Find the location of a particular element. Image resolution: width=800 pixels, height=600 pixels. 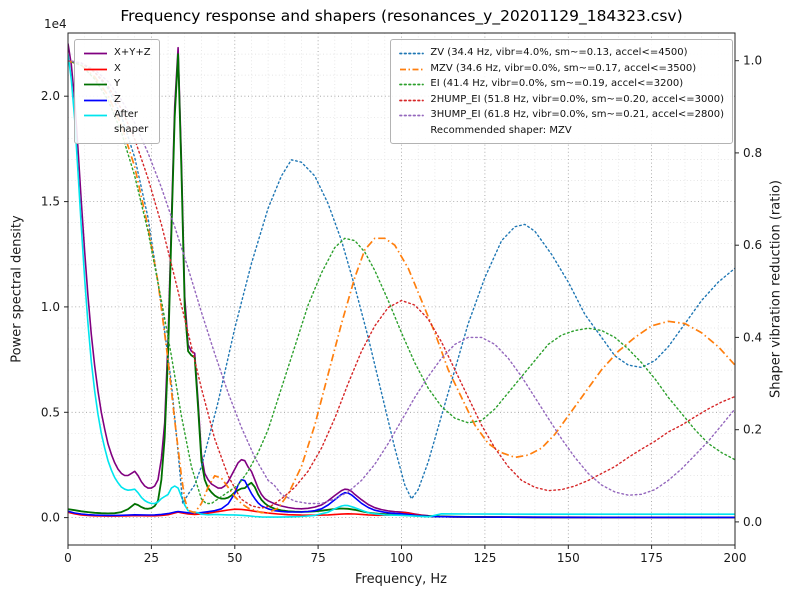

legend-label: X is located at coordinates (117, 68).